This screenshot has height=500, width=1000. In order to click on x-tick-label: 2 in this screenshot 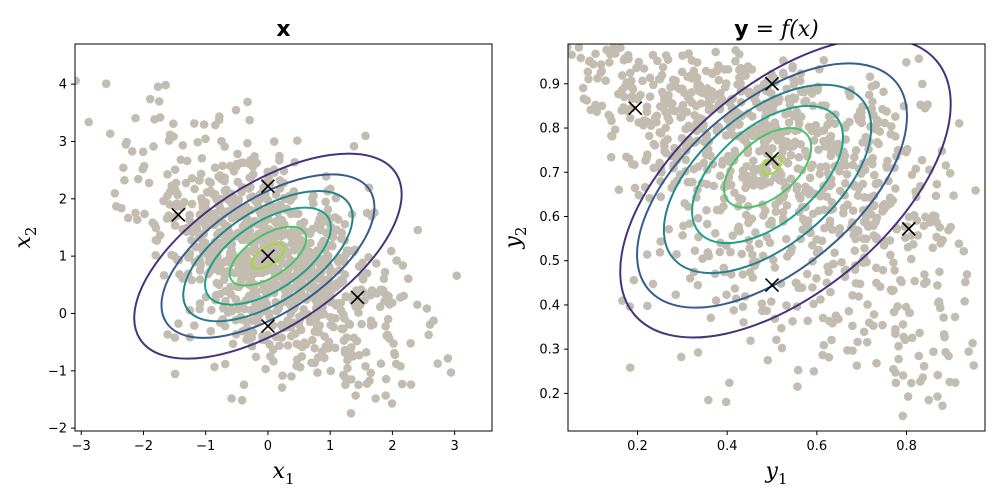, I will do `click(392, 446)`.